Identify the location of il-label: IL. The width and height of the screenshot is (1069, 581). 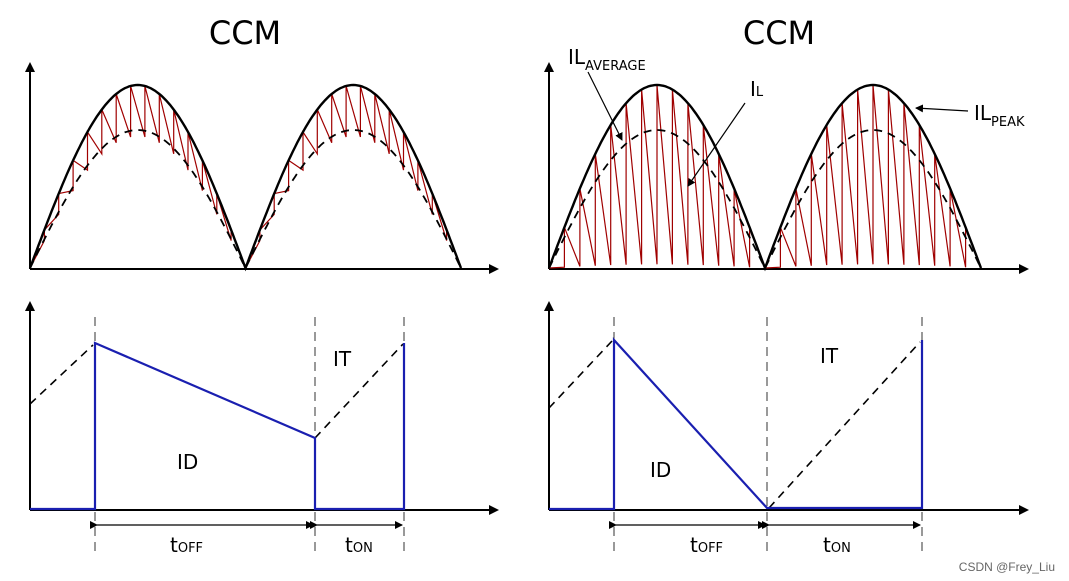
(757, 89).